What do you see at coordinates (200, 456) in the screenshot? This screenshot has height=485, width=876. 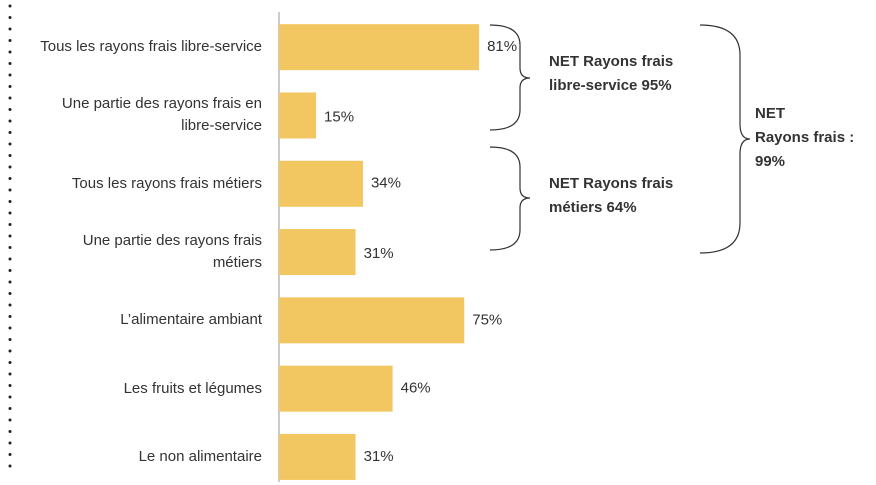 I see `category-label: Le non alimentaire` at bounding box center [200, 456].